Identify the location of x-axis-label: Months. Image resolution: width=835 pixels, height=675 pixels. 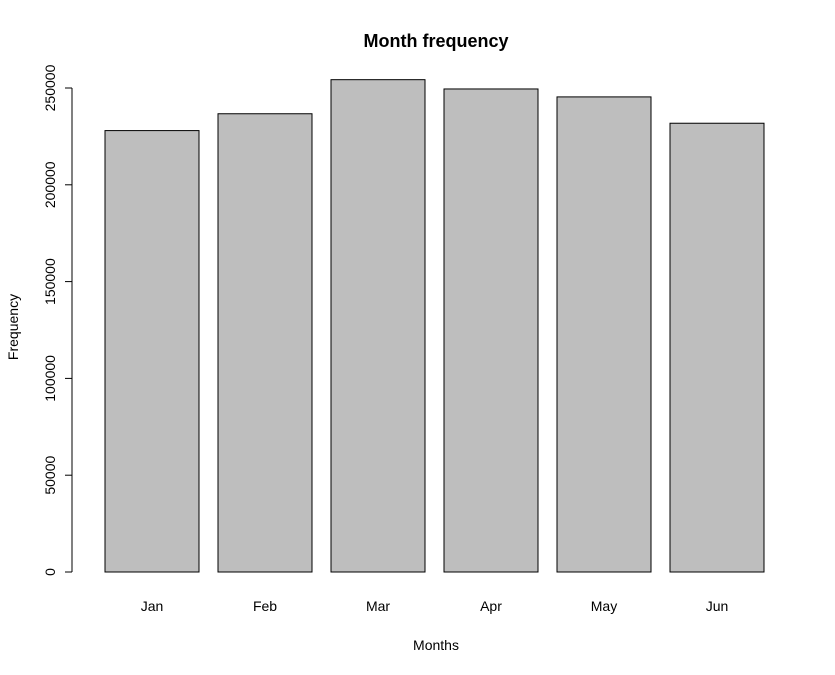
(436, 645).